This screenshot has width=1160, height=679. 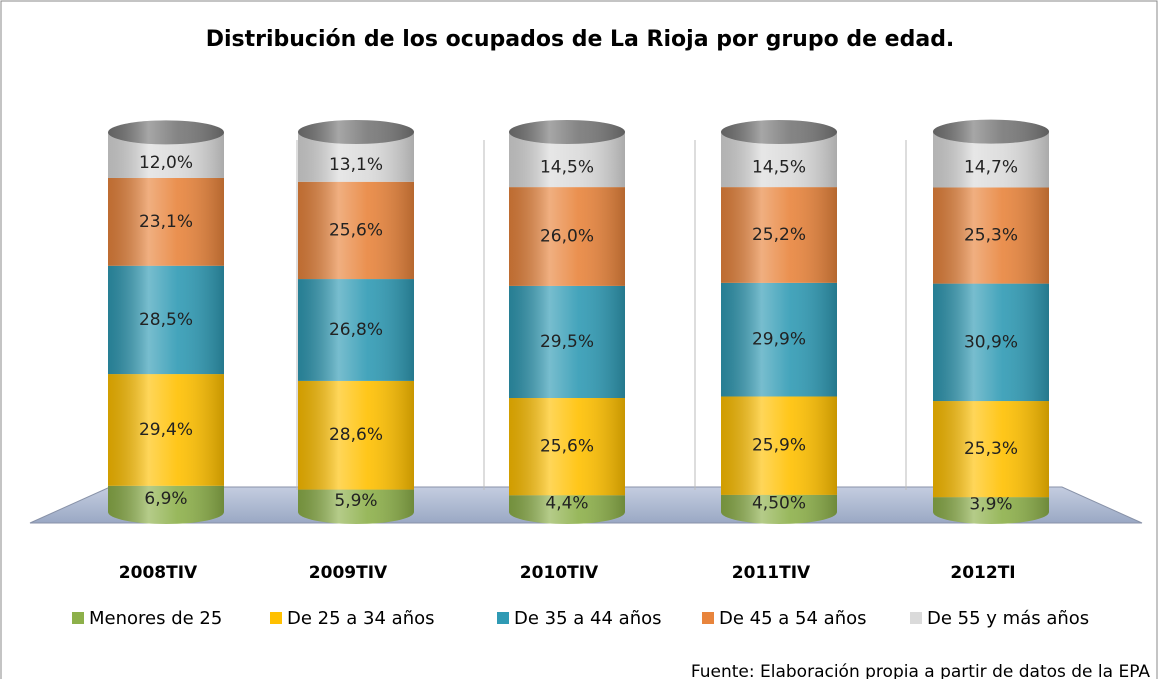 I want to click on data-label: 6,9%, so click(x=165, y=499).